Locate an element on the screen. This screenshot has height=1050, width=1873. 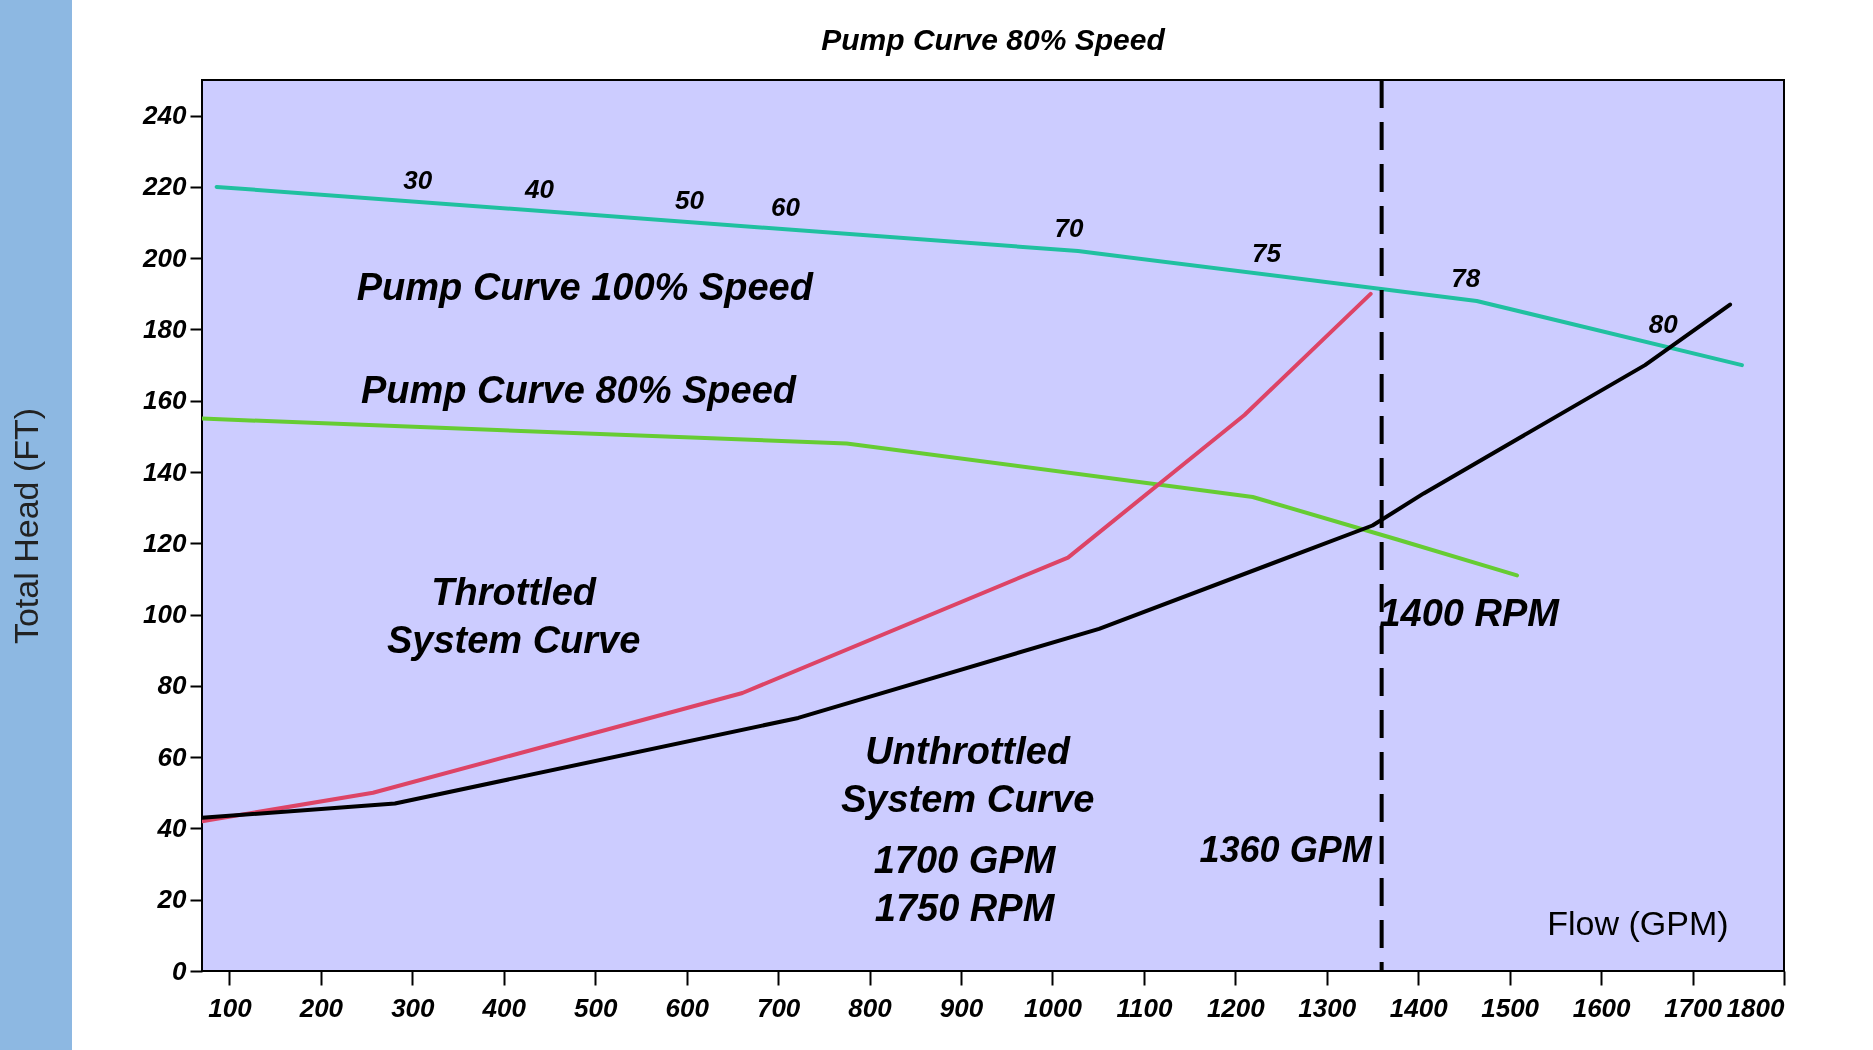
series-label: Pump Curve 80% Speed is located at coordinates (578, 389).